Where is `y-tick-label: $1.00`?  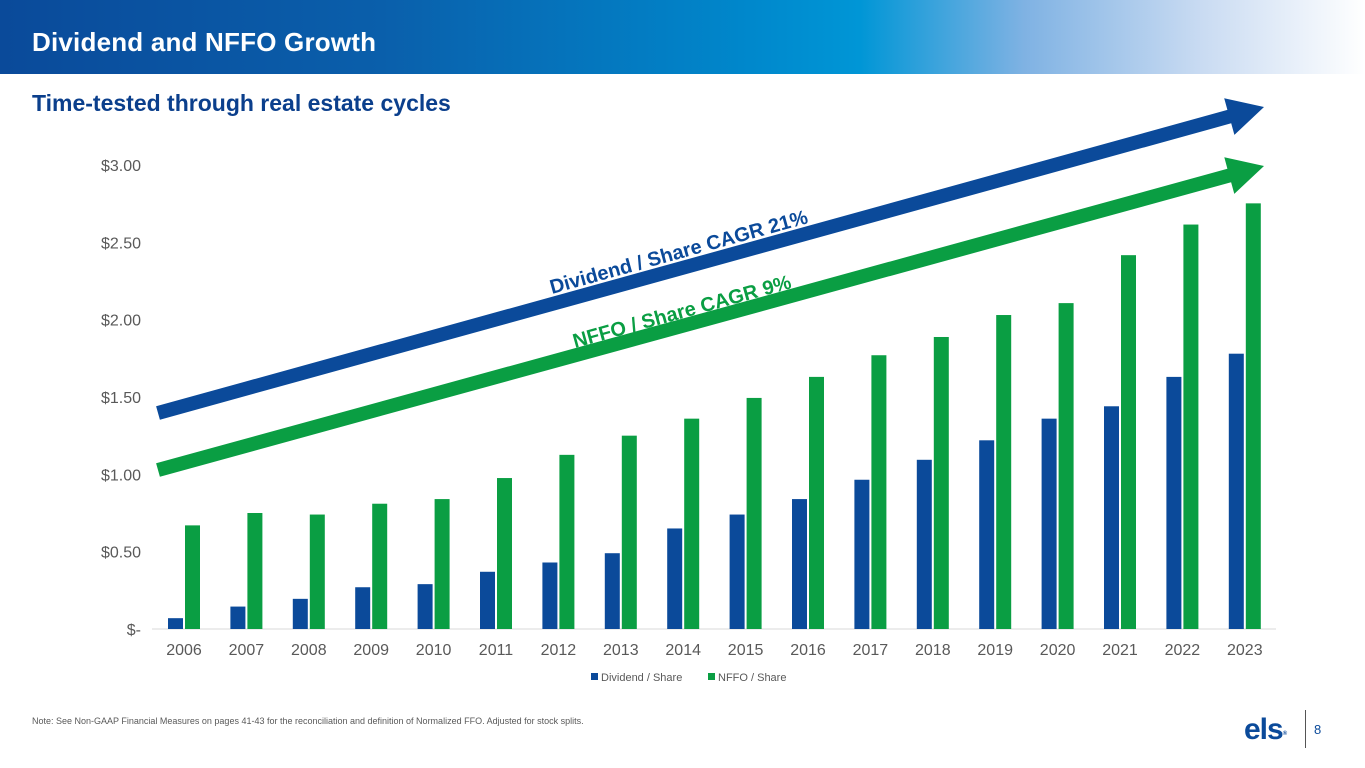
y-tick-label: $1.00 is located at coordinates (121, 475).